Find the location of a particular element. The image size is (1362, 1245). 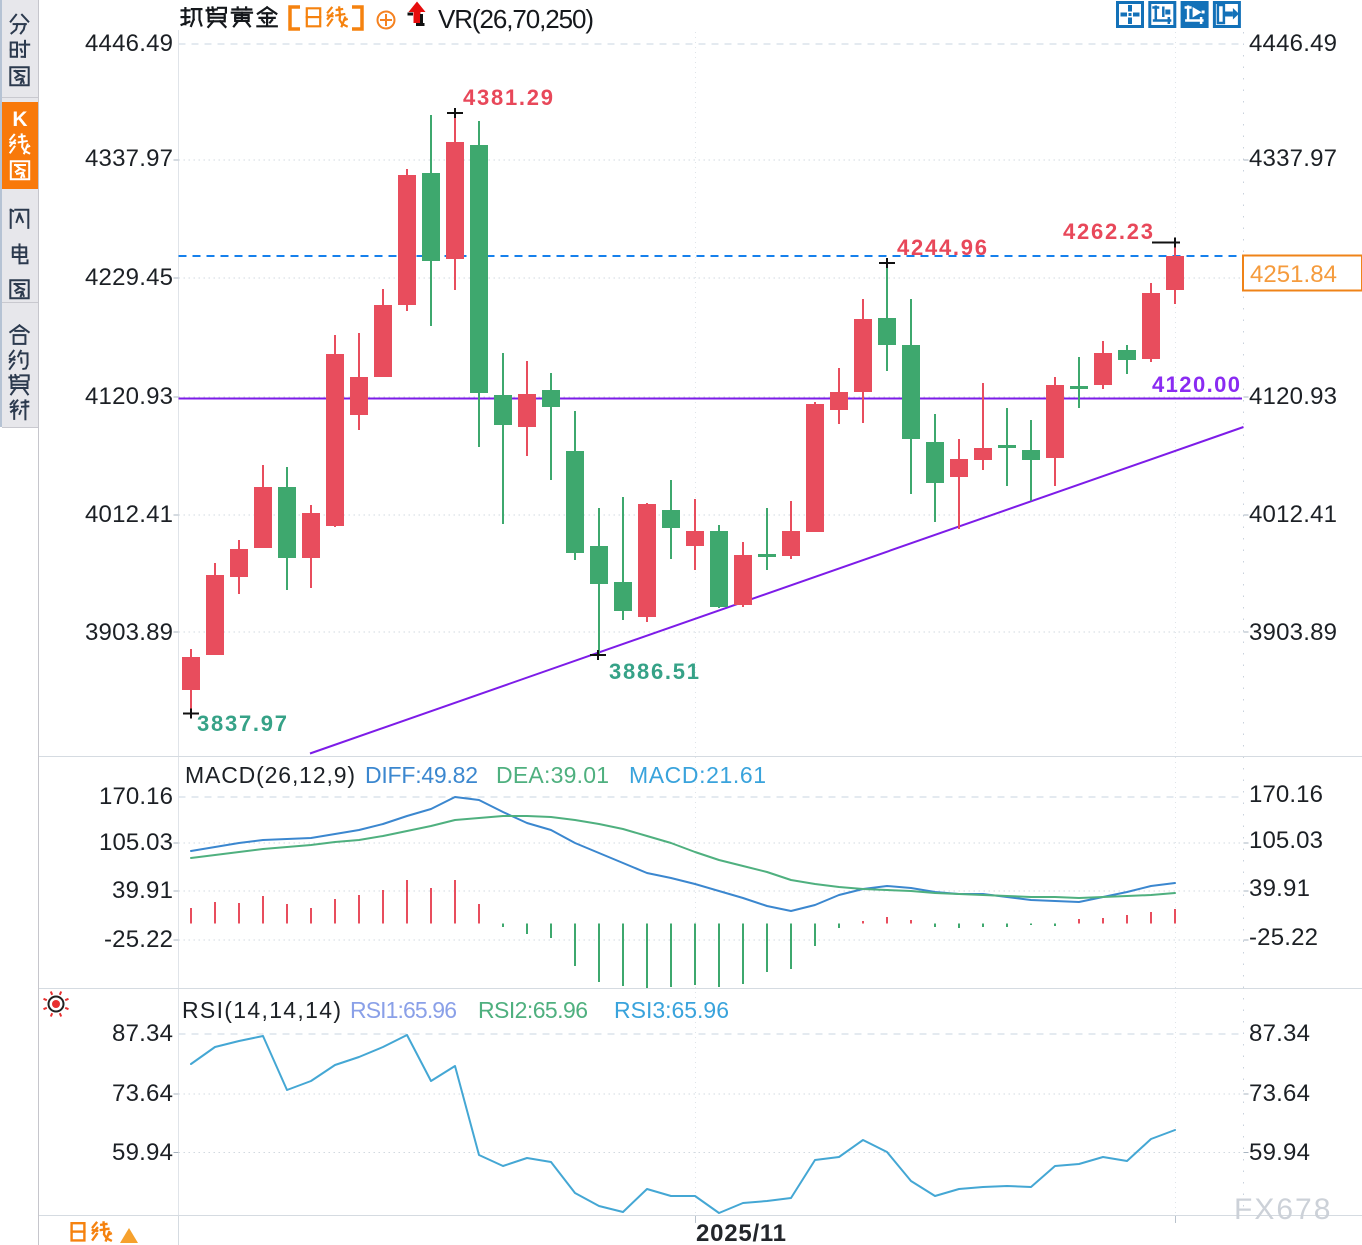

svg-text: 4229.45 is located at coordinates (129, 277).